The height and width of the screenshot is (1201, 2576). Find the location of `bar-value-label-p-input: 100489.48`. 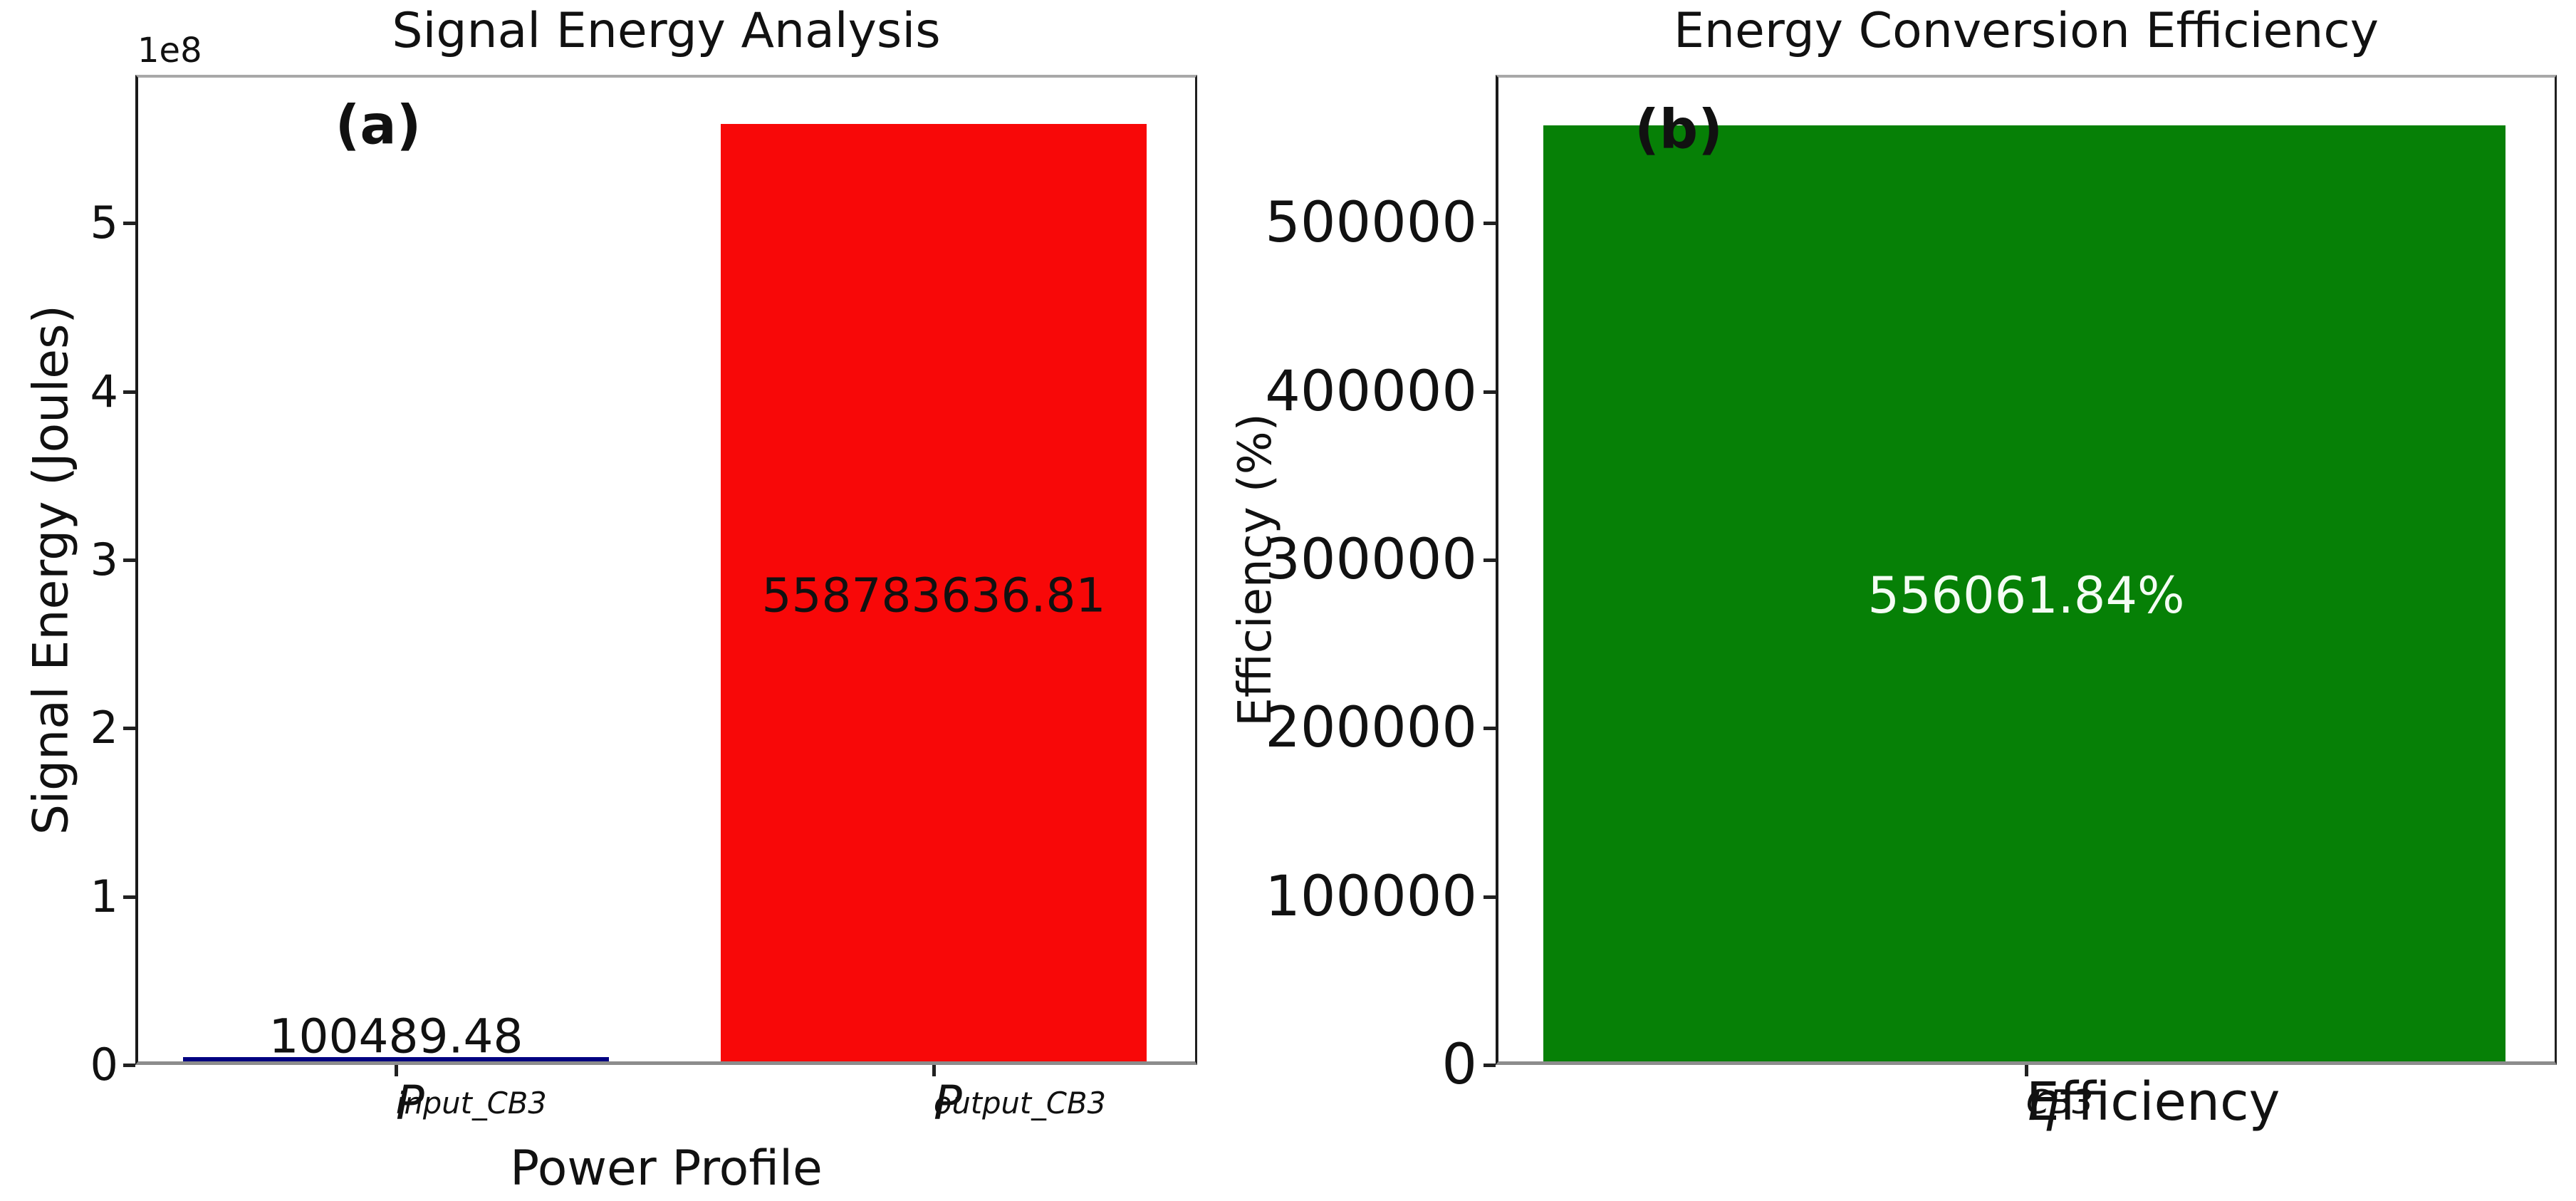

bar-value-label-p-input: 100489.48 is located at coordinates (396, 1036).